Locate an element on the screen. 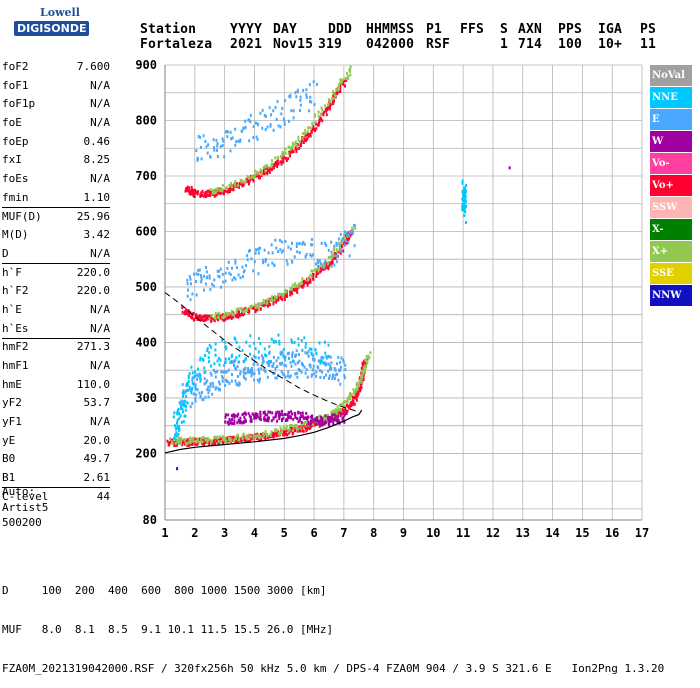 The height and width of the screenshot is (688, 700). header-value: 11 is located at coordinates (648, 44).